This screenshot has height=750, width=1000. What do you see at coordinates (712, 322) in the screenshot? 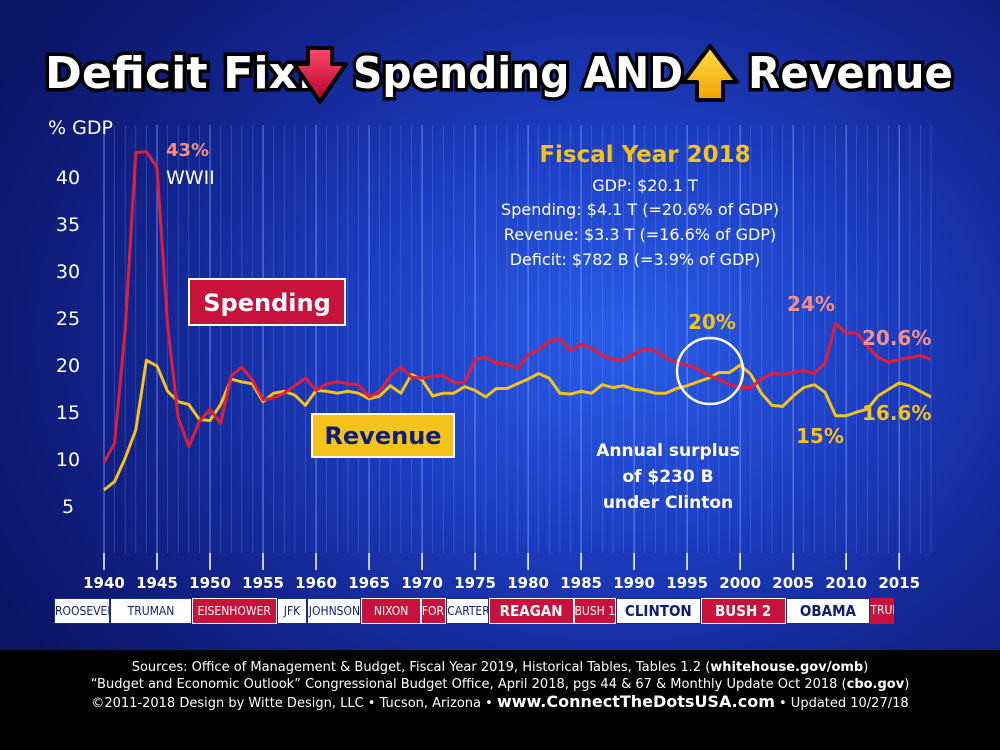
I see `revenue-peak-label: 20%` at bounding box center [712, 322].